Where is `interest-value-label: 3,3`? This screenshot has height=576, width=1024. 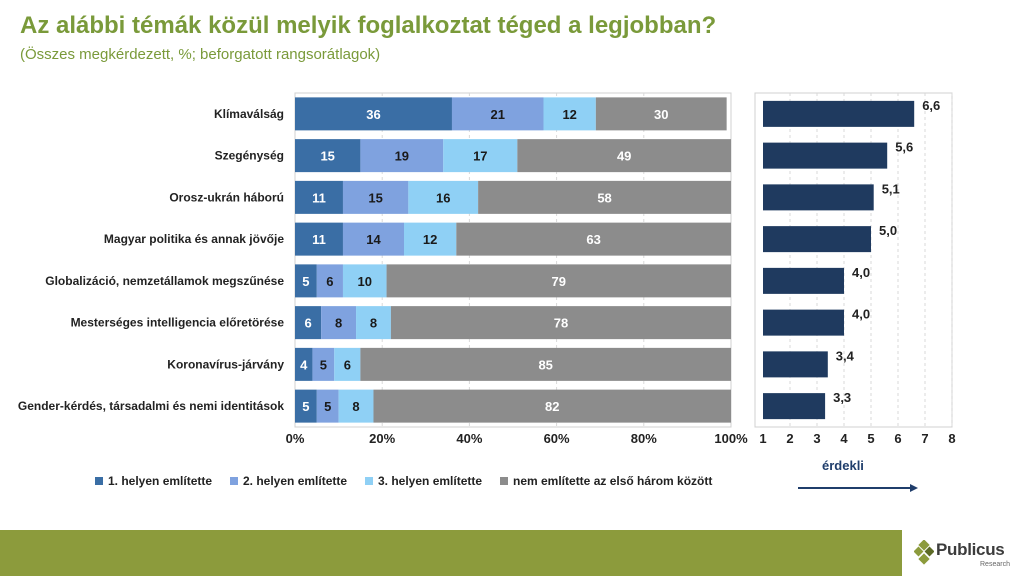
interest-value-label: 3,3 is located at coordinates (842, 397).